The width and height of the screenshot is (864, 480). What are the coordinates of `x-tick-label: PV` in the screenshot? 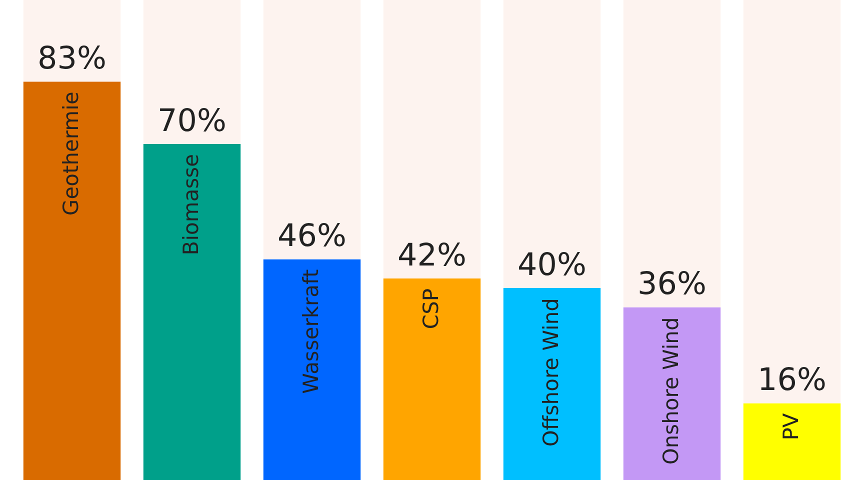 It's located at (791, 426).